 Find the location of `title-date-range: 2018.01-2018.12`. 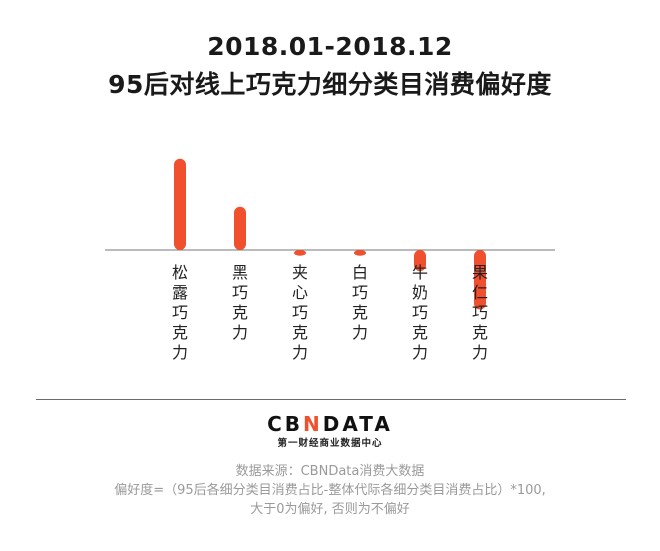

title-date-range: 2018.01-2018.12 is located at coordinates (330, 46).